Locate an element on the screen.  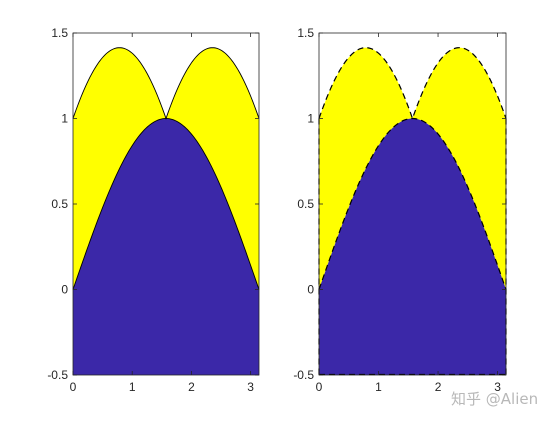
watermark-text: 知乎 @Alien is located at coordinates (495, 399).